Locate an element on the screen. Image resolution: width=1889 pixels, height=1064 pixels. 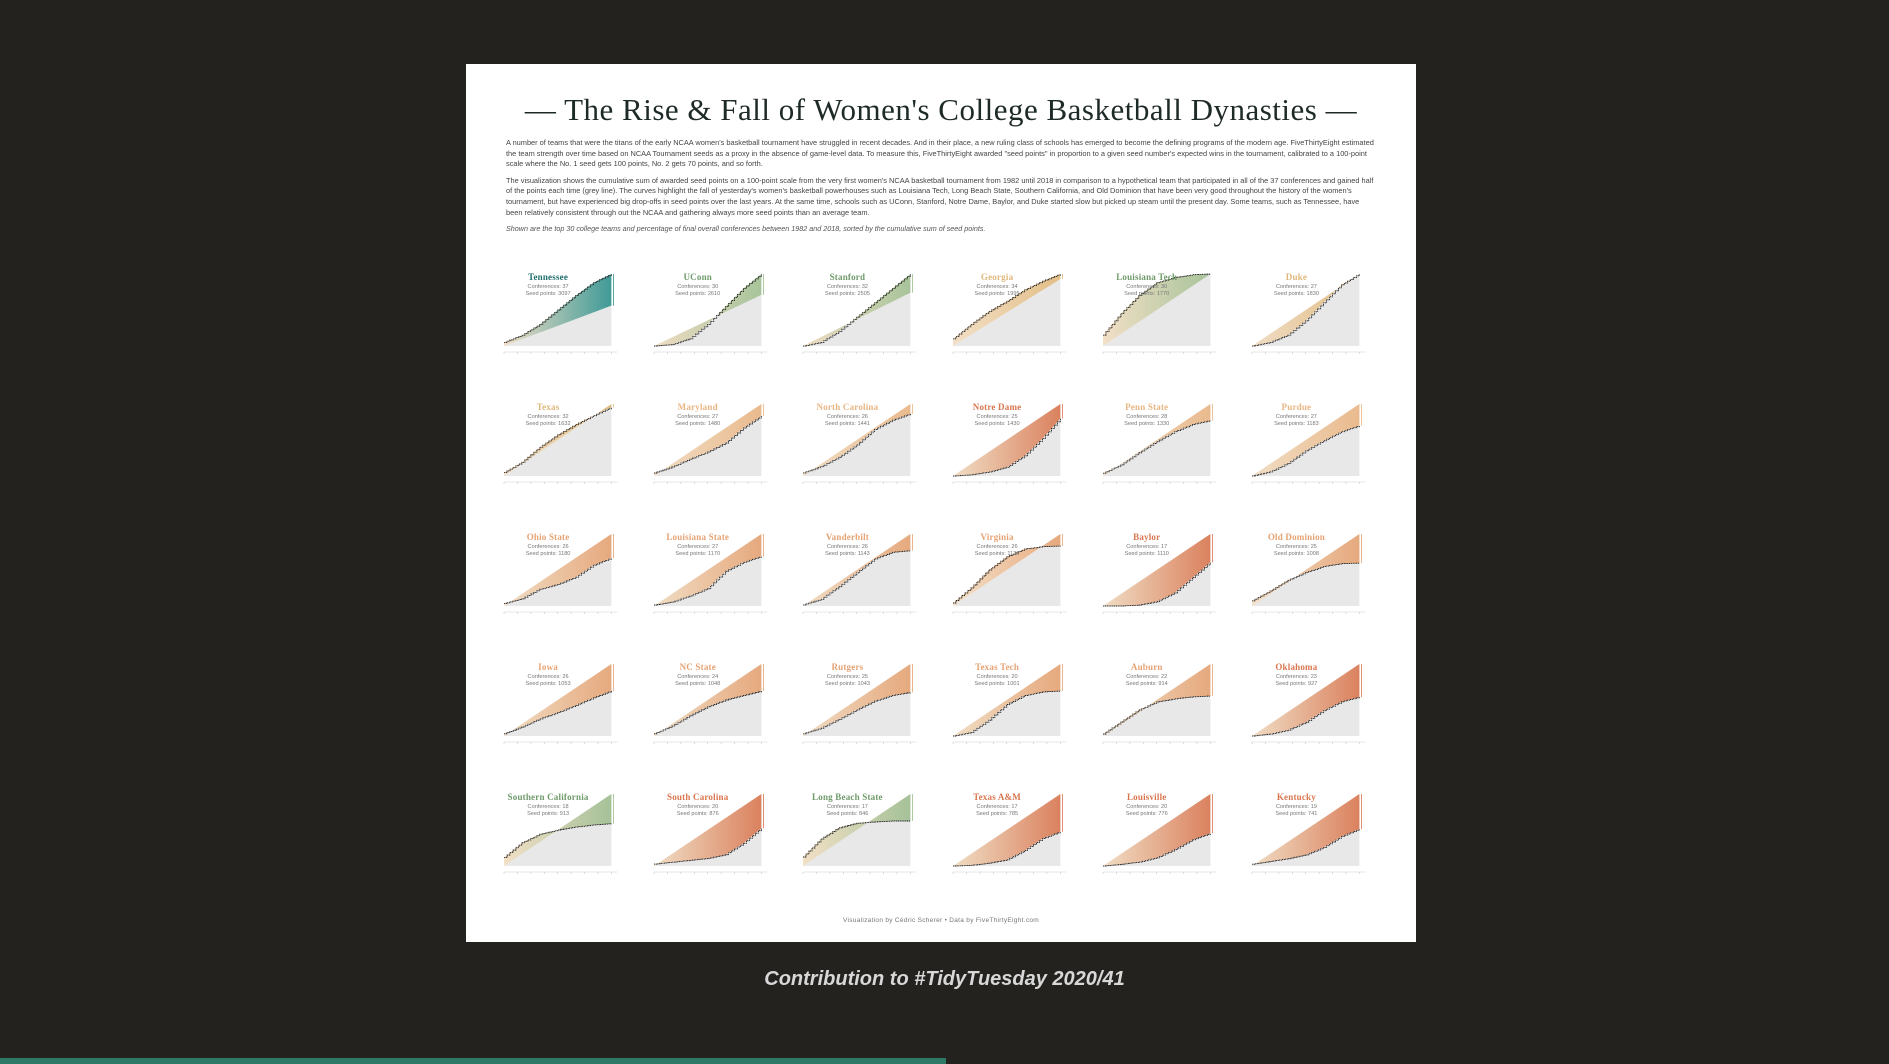
team-name: Tennessee is located at coordinates (548, 277).